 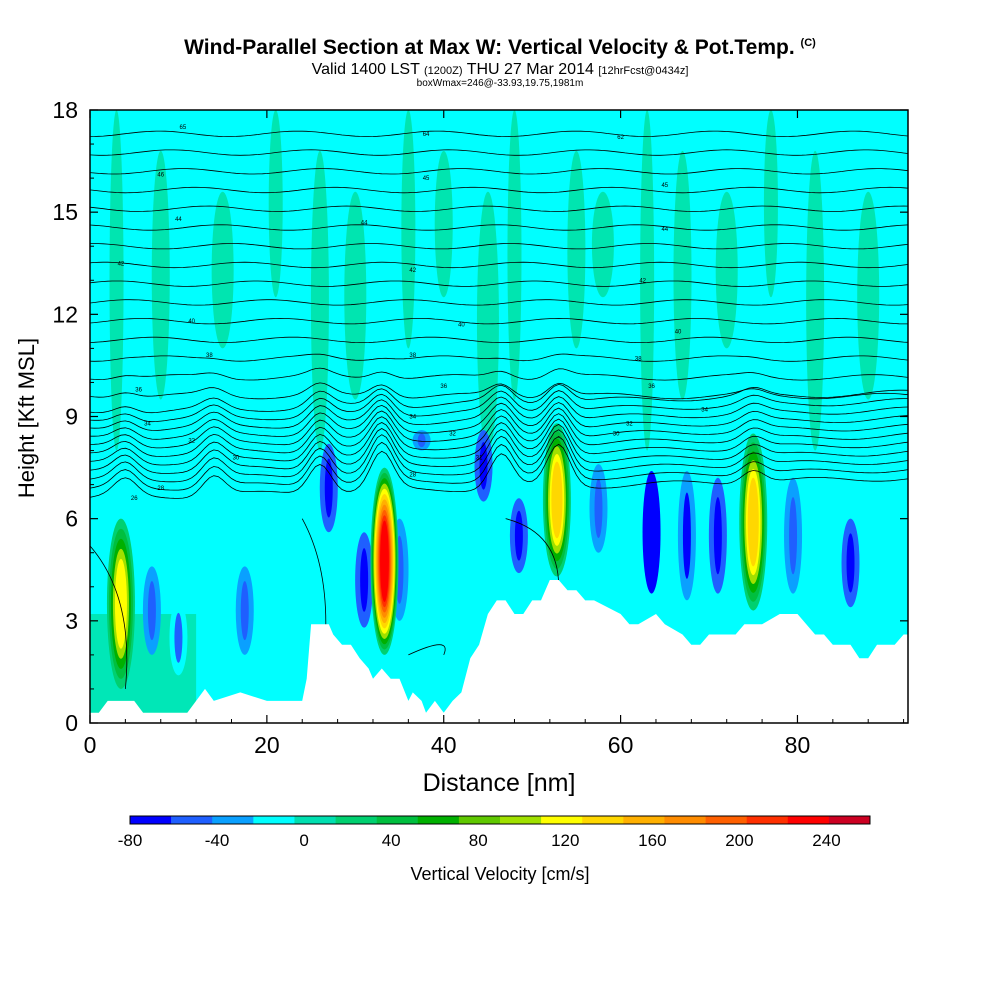 I want to click on y-tick-label: 0, so click(x=71, y=723).